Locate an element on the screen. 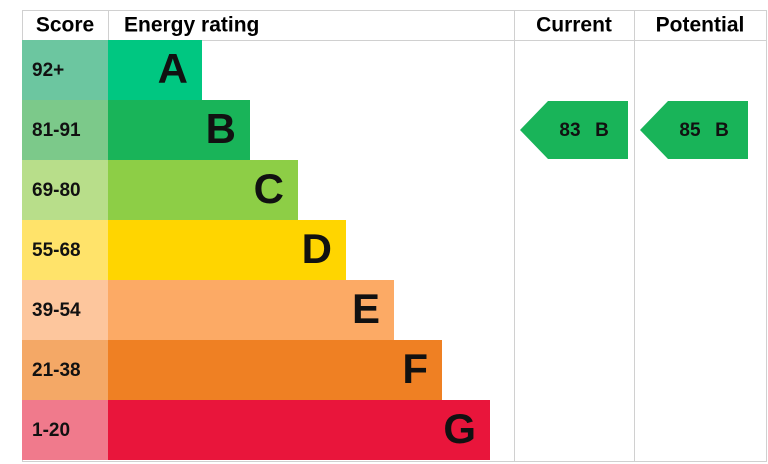 The image size is (768, 464). header: Current is located at coordinates (574, 25).